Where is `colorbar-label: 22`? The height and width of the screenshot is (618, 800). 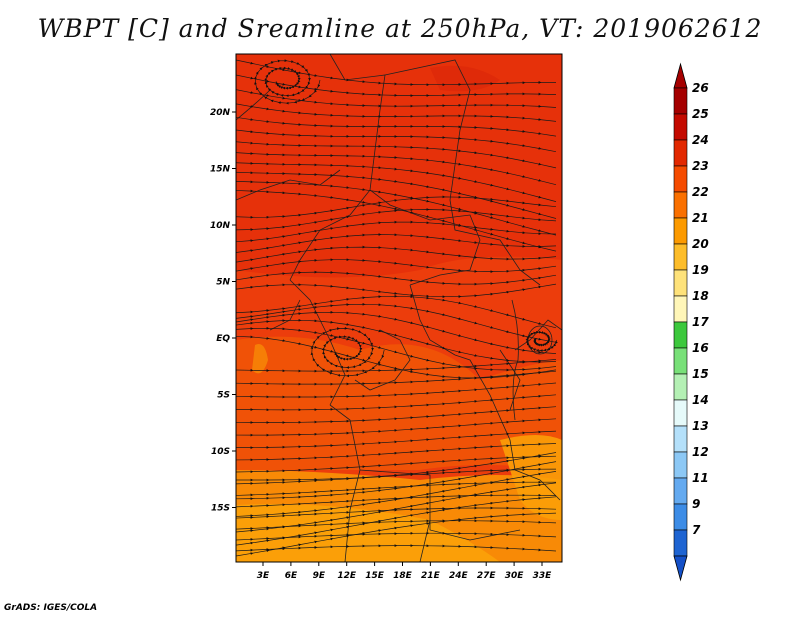
colorbar-label: 22 is located at coordinates (700, 192).